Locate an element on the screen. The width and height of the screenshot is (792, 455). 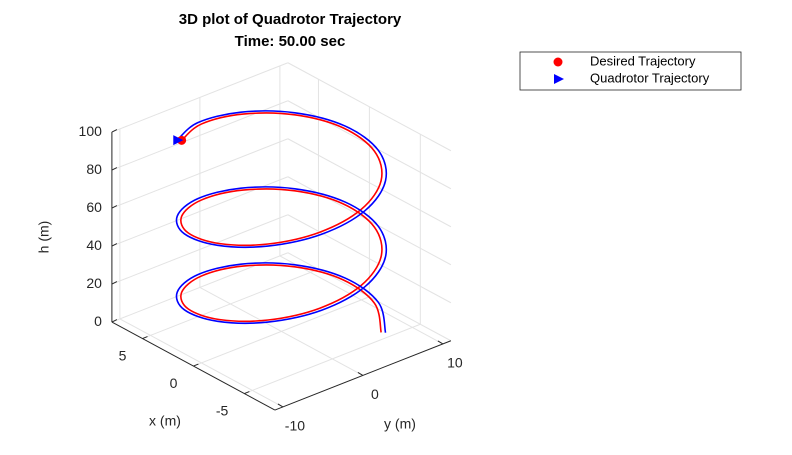
legend-label: Desired Trajectory is located at coordinates (643, 60).